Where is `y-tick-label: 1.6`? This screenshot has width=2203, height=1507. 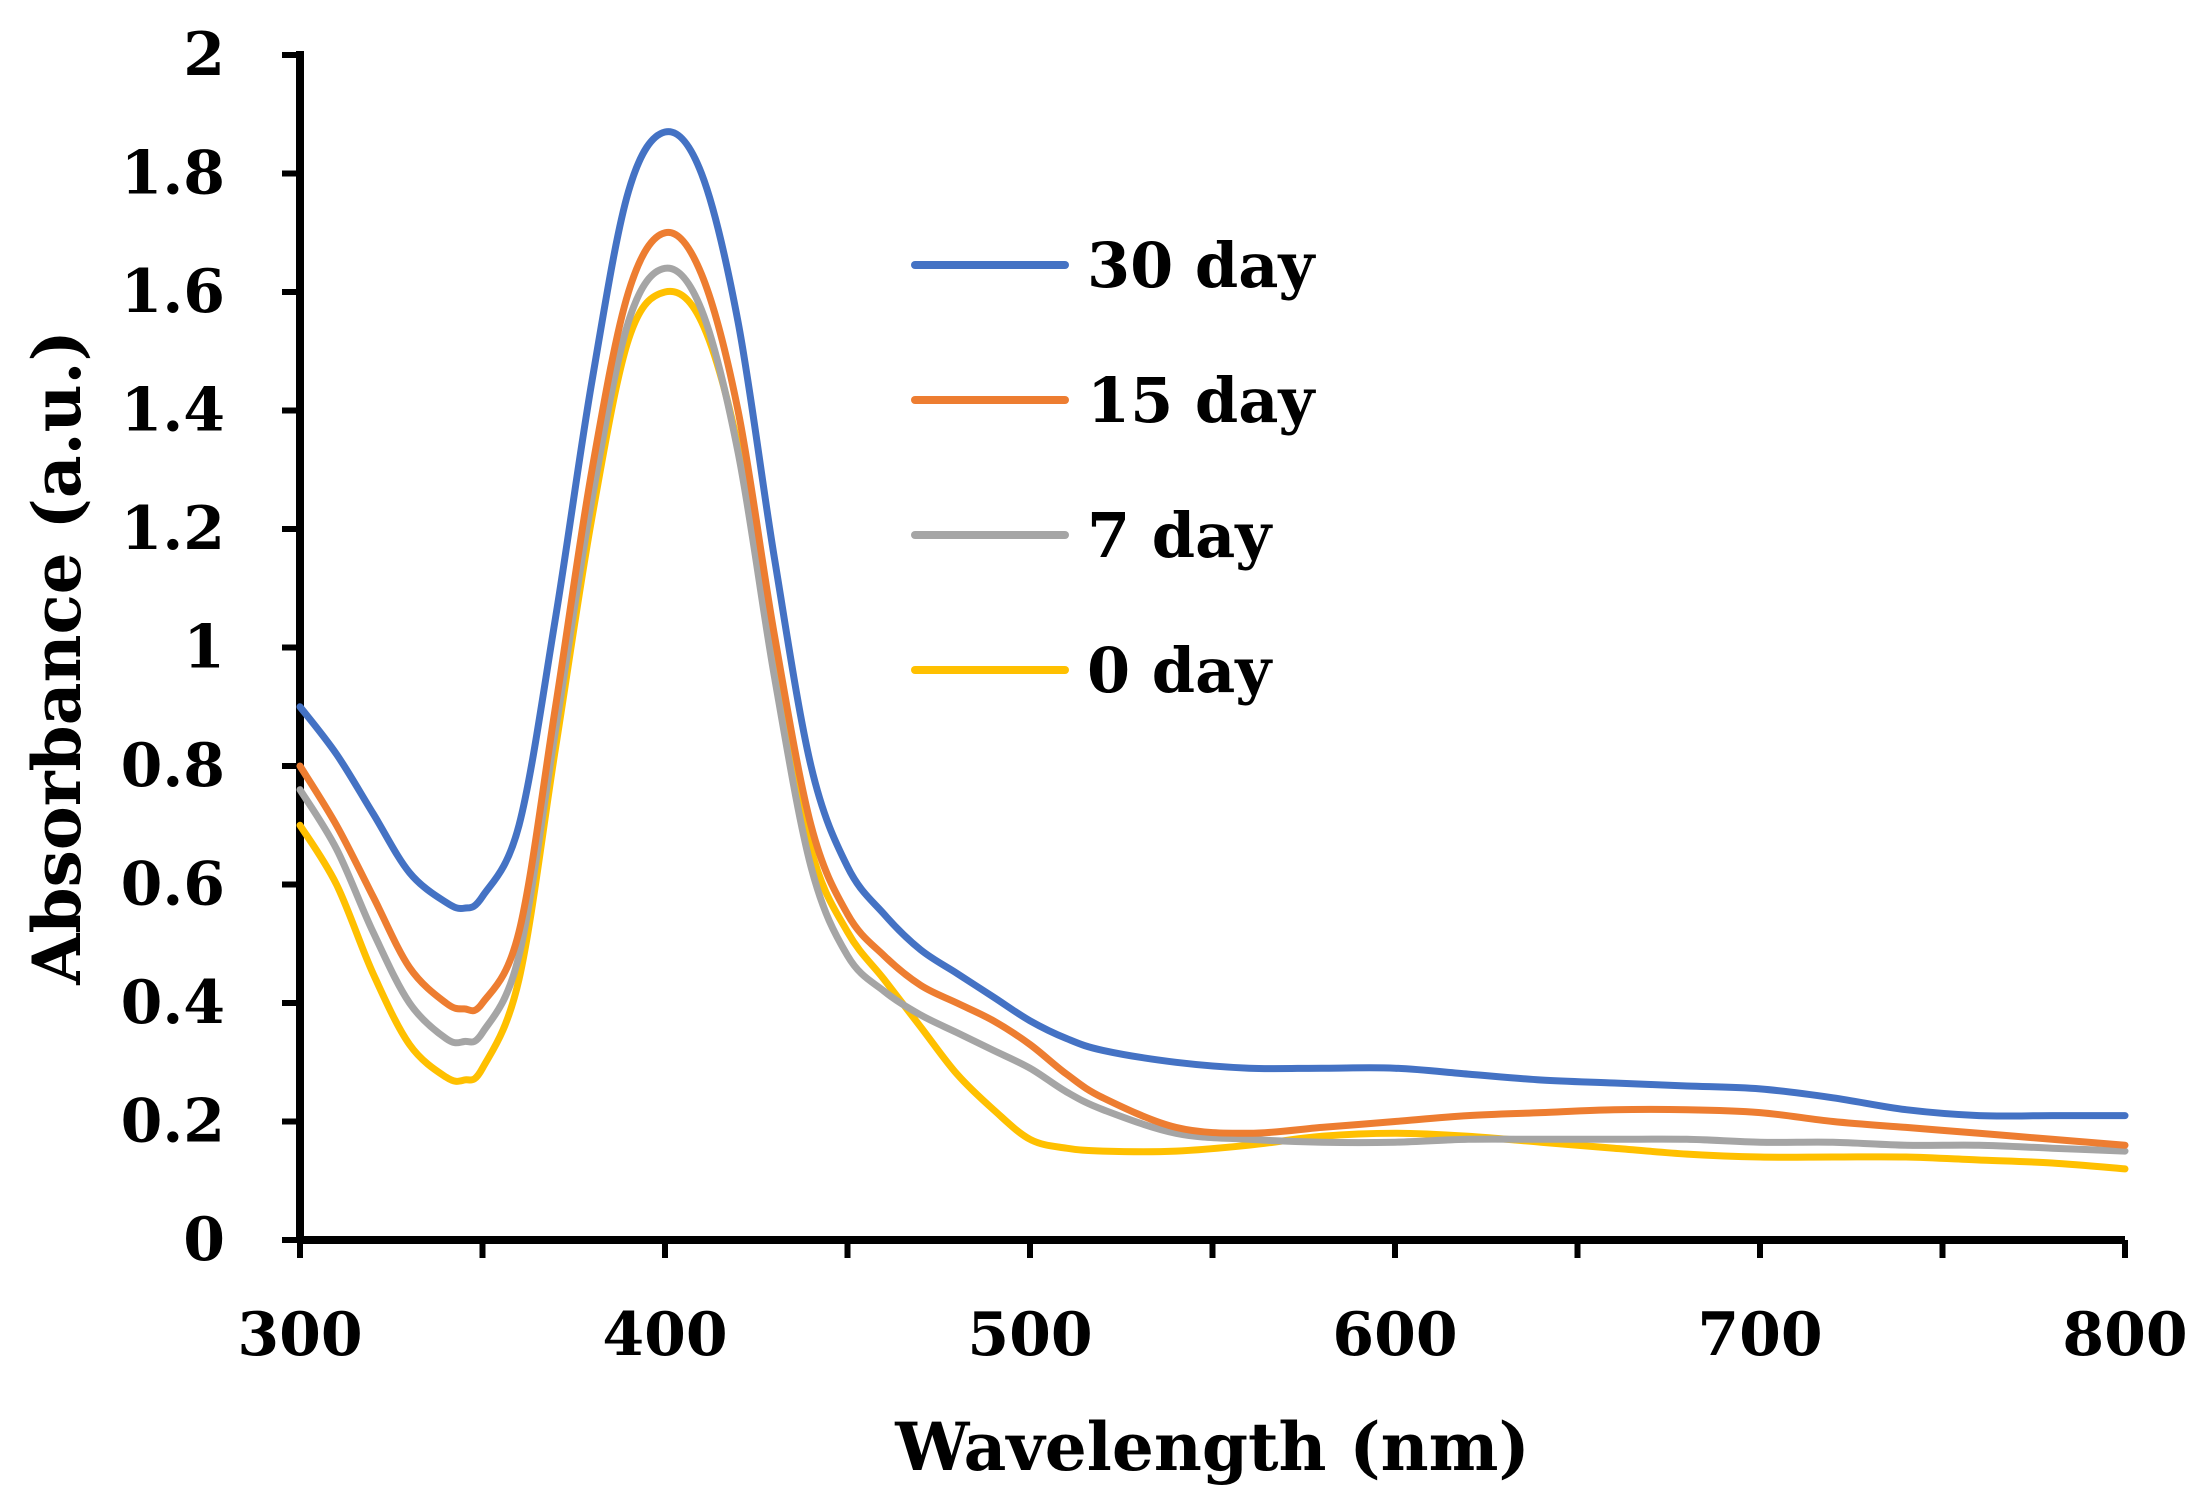 y-tick-label: 1.6 is located at coordinates (173, 292).